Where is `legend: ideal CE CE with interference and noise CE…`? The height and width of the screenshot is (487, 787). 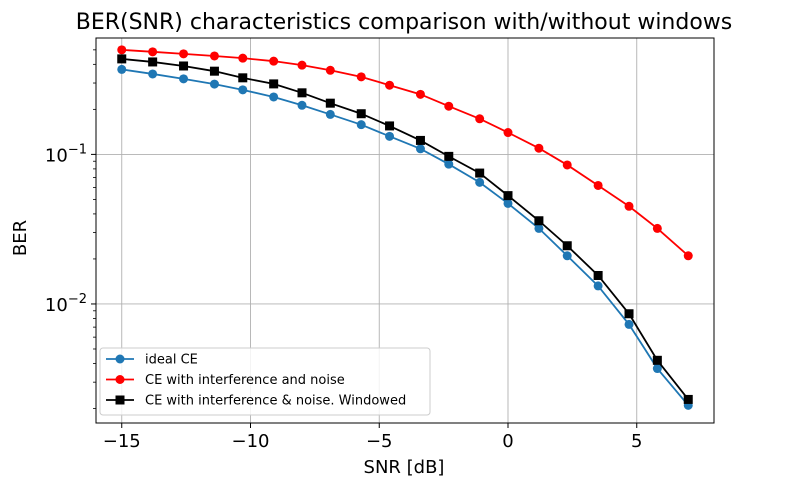
legend: ideal CE CE with interference and noise CE… is located at coordinates (265, 381).